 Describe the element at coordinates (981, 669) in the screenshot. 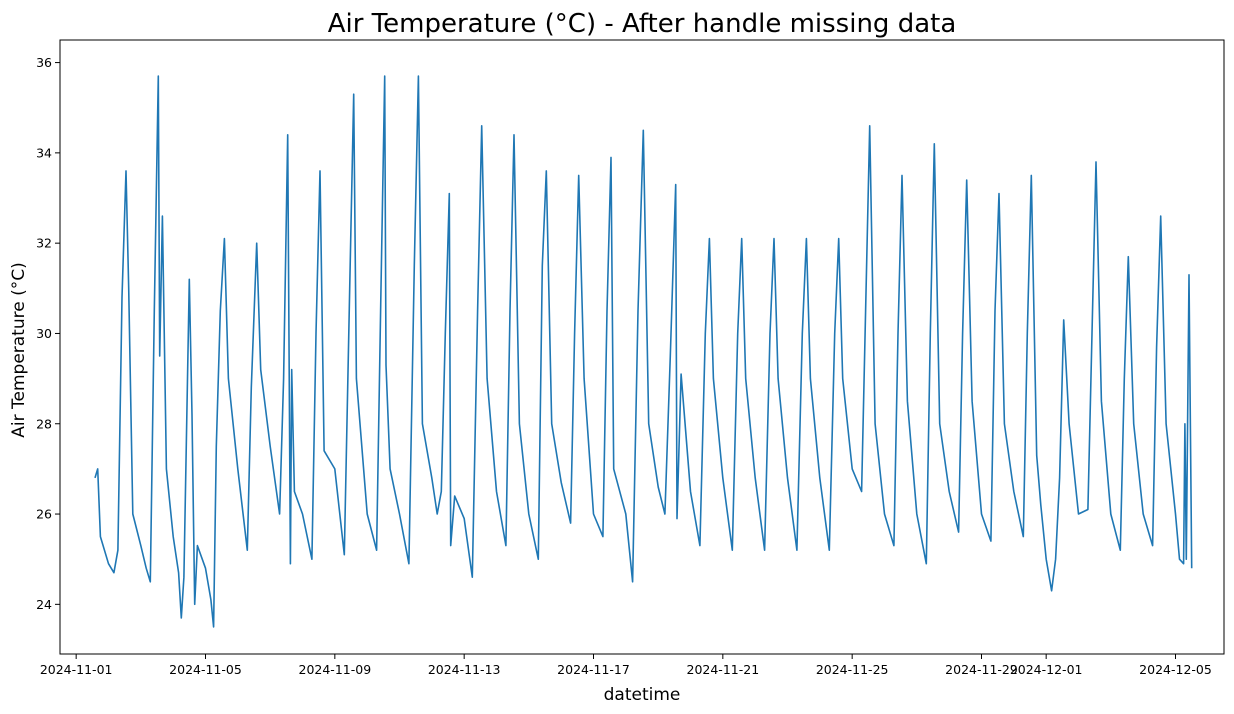

I see `x-tick-label: 2024-11-29` at that location.